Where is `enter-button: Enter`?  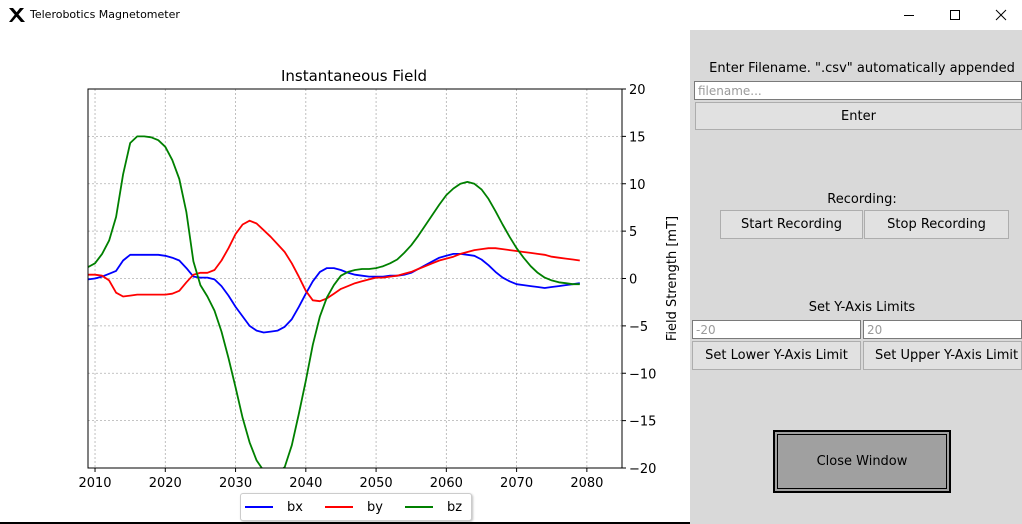
enter-button: Enter is located at coordinates (858, 116).